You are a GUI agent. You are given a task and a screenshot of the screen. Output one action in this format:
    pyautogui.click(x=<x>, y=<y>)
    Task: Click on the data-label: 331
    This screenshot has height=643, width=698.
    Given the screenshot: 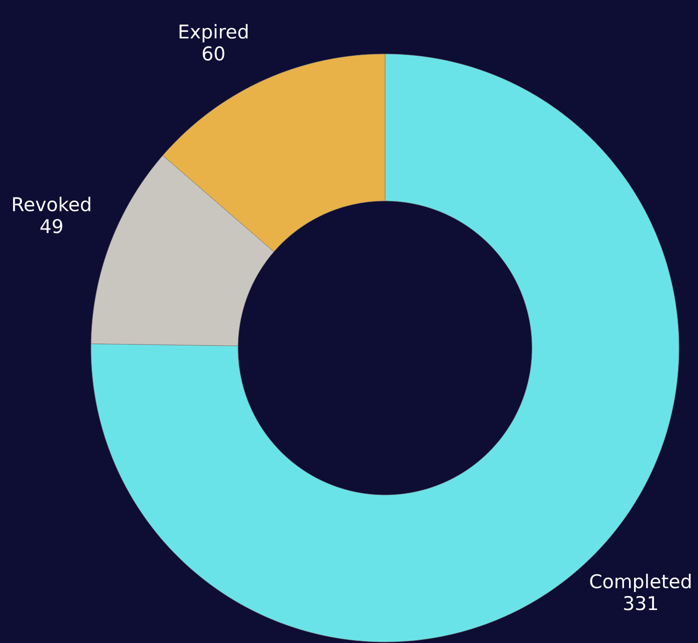 What is the action you would take?
    pyautogui.click(x=641, y=603)
    